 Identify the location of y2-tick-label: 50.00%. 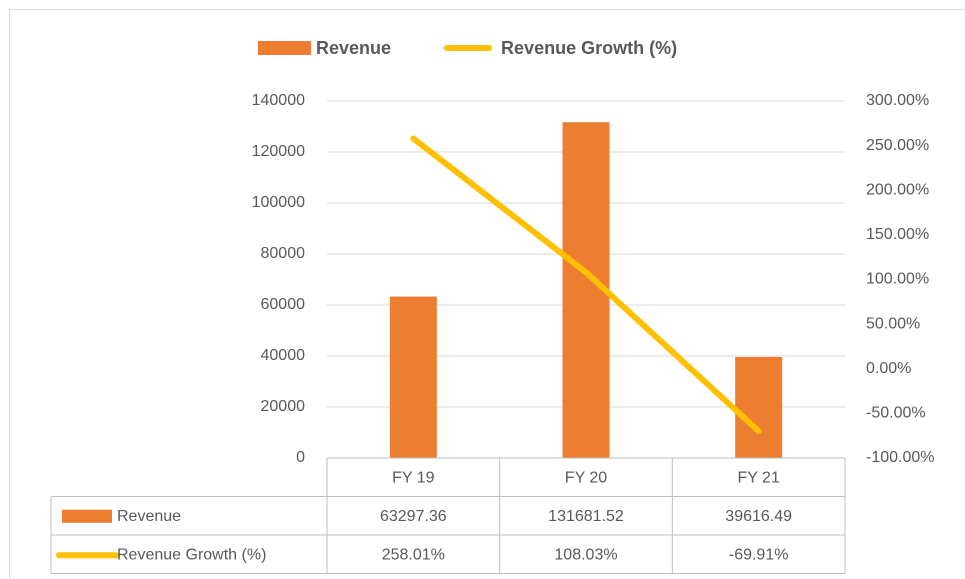
(893, 323).